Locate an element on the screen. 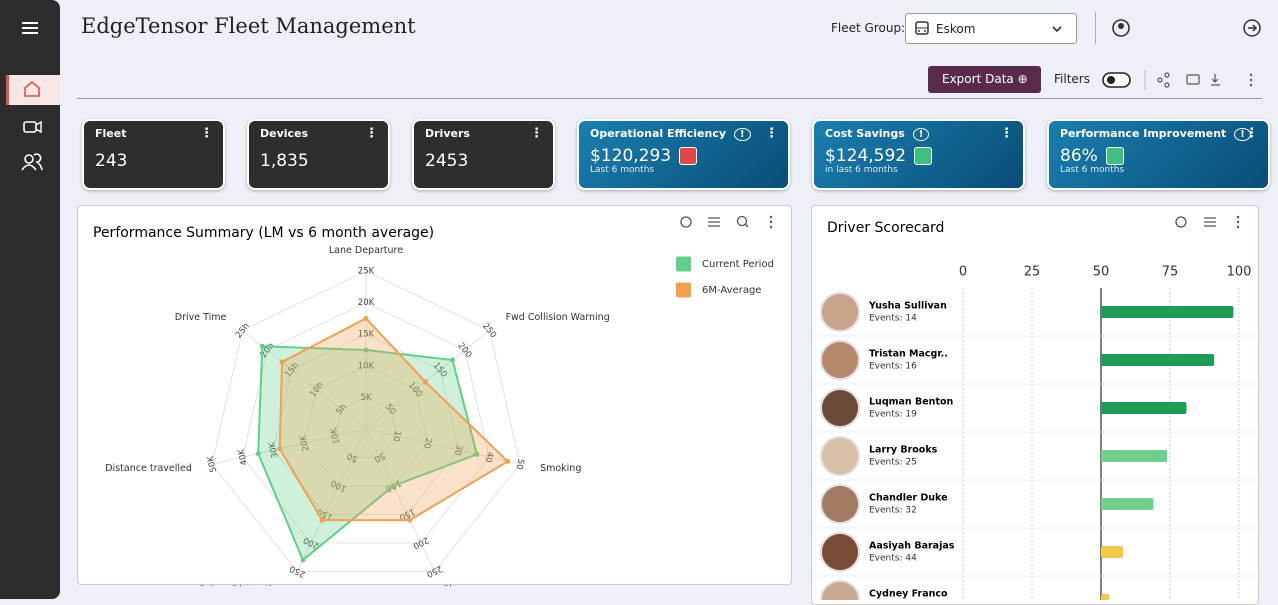  kpi-value-row: 1,835 is located at coordinates (318, 161).